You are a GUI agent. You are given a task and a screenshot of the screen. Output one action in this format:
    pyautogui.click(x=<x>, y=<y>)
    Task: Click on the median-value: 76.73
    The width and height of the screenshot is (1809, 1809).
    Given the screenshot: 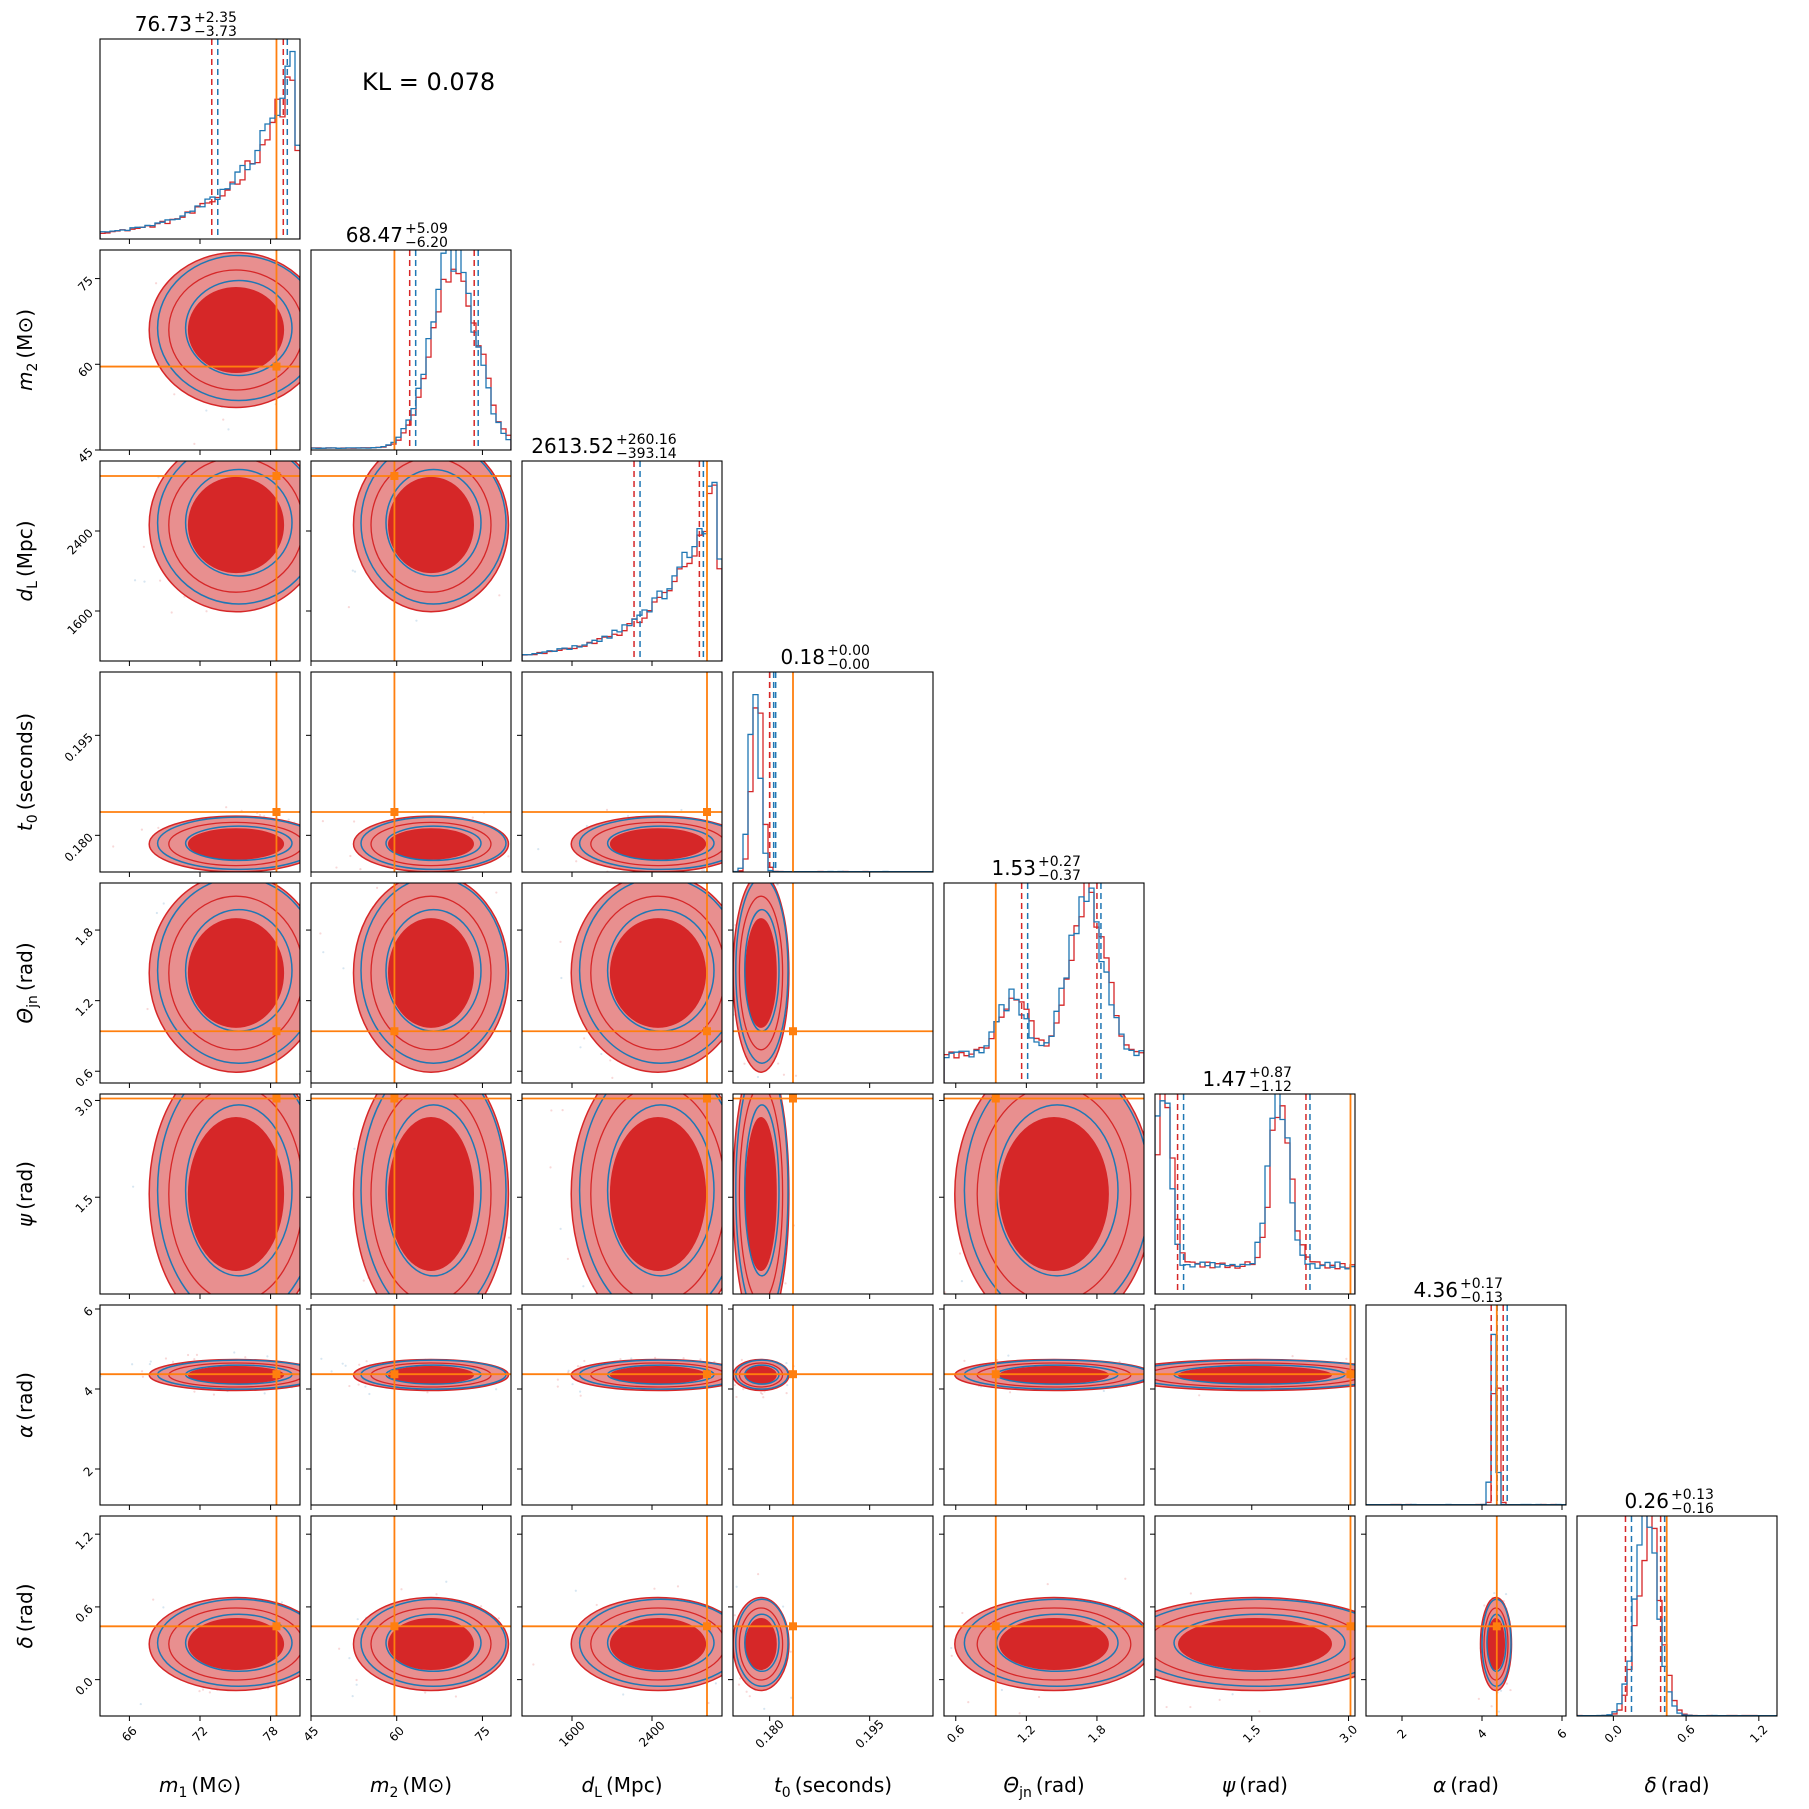 What is the action you would take?
    pyautogui.click(x=163, y=24)
    